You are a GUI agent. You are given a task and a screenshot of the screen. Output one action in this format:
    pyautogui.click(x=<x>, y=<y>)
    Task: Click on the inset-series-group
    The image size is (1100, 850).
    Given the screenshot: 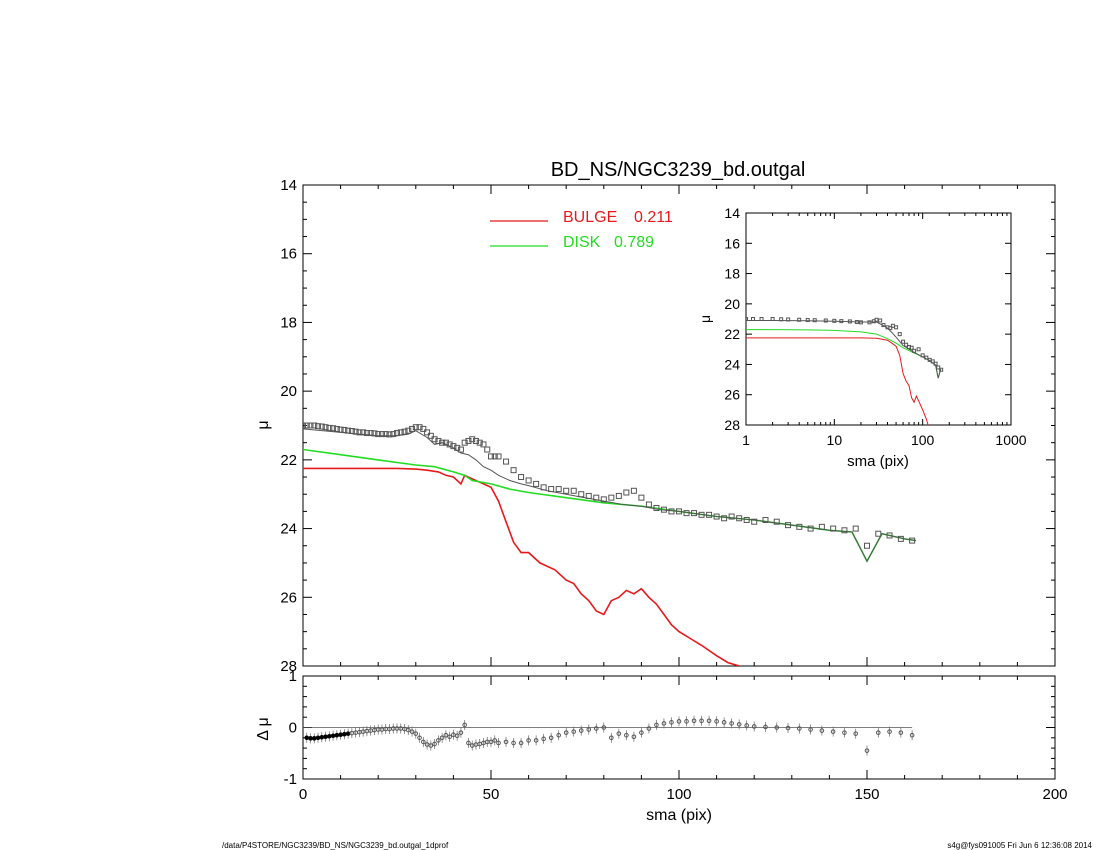 What is the action you would take?
    pyautogui.click(x=845, y=371)
    